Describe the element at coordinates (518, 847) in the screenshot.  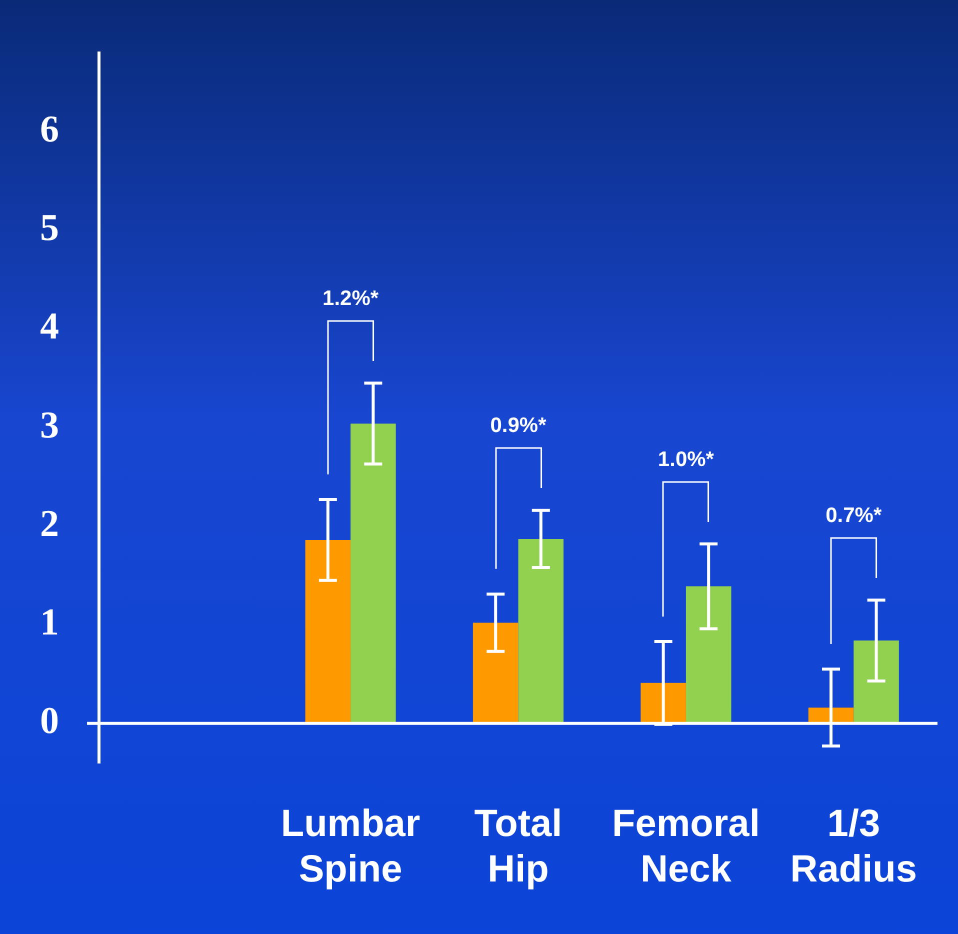
I see `x-tick-label: Total Hip` at that location.